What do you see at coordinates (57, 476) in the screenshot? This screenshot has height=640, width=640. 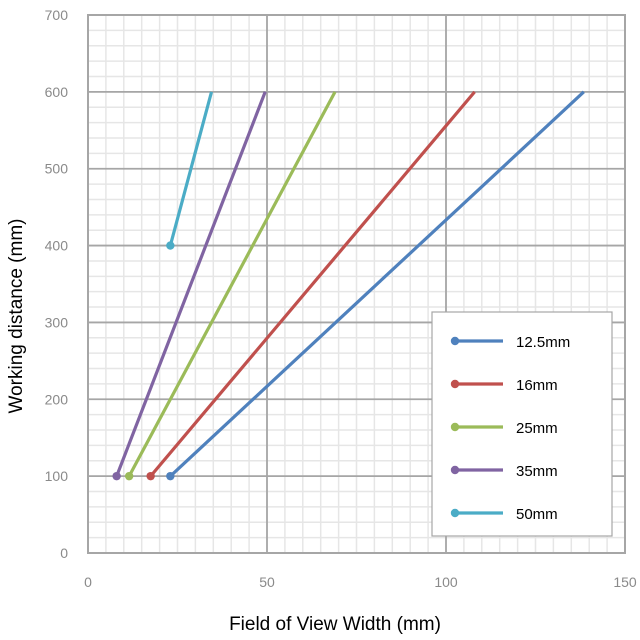 I see `y-tick-label: 100` at bounding box center [57, 476].